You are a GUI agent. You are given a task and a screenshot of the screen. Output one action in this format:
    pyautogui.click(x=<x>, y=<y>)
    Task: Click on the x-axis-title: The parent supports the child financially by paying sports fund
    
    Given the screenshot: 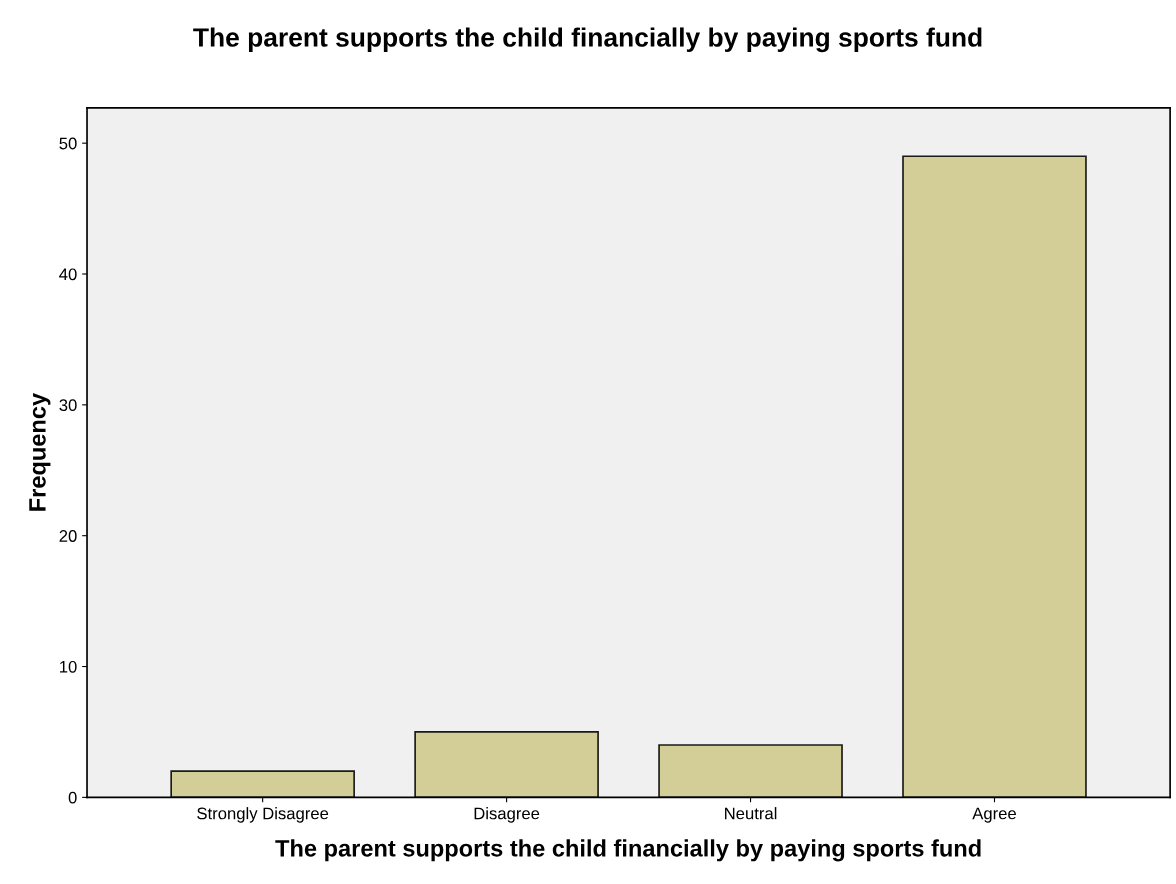 What is the action you would take?
    pyautogui.click(x=628, y=850)
    